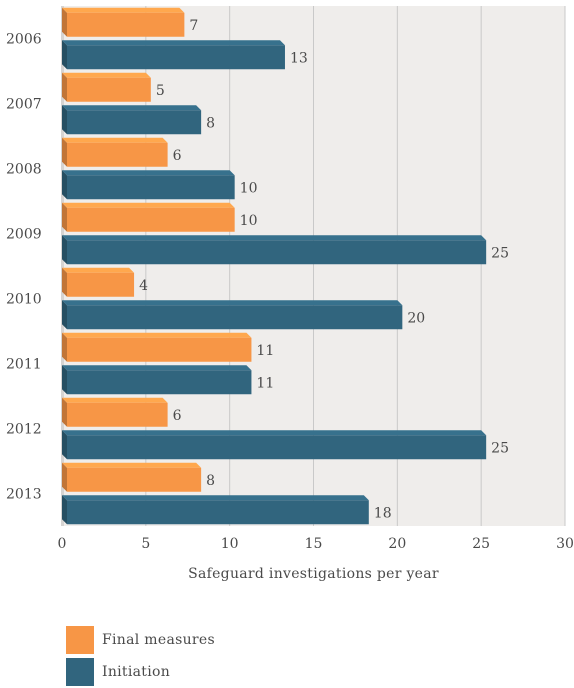 Image resolution: width=574 pixels, height=688 pixels. I want to click on bar-final-measures-2011, so click(157, 347).